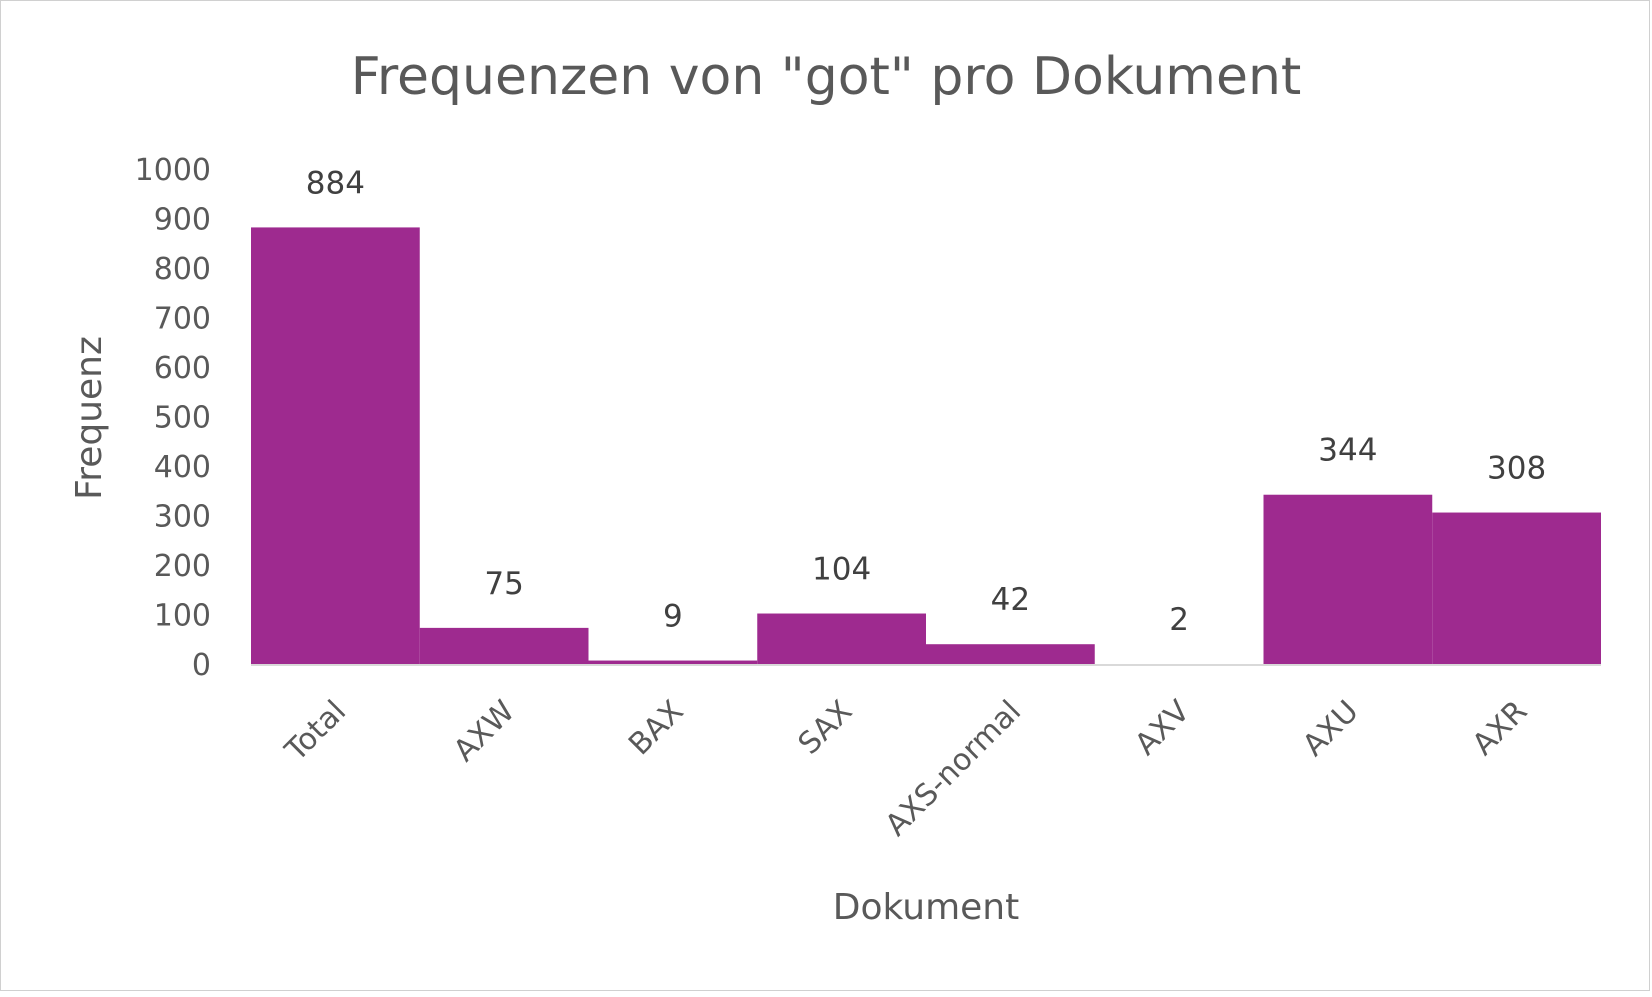 This screenshot has height=997, width=1652. What do you see at coordinates (673, 617) in the screenshot?
I see `data-label: 9` at bounding box center [673, 617].